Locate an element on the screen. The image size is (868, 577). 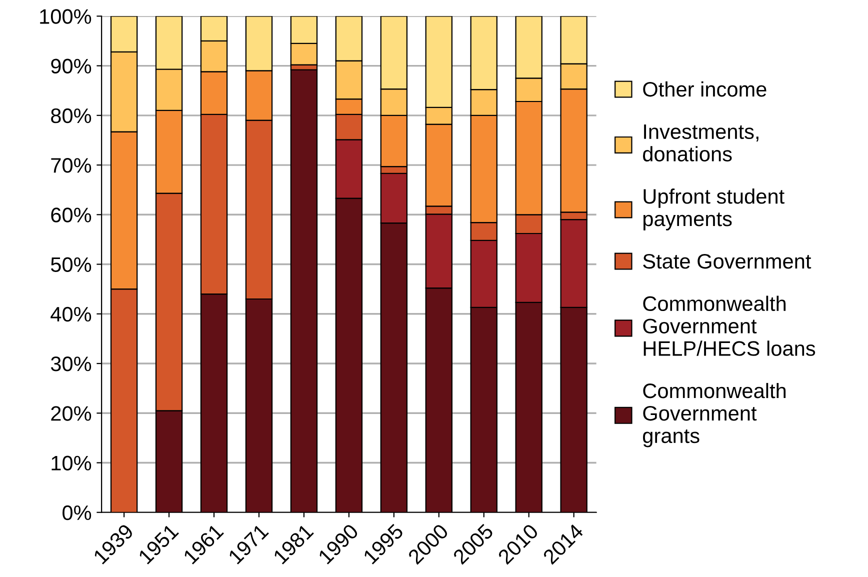
legend-label: Investments, donations is located at coordinates (700, 143).